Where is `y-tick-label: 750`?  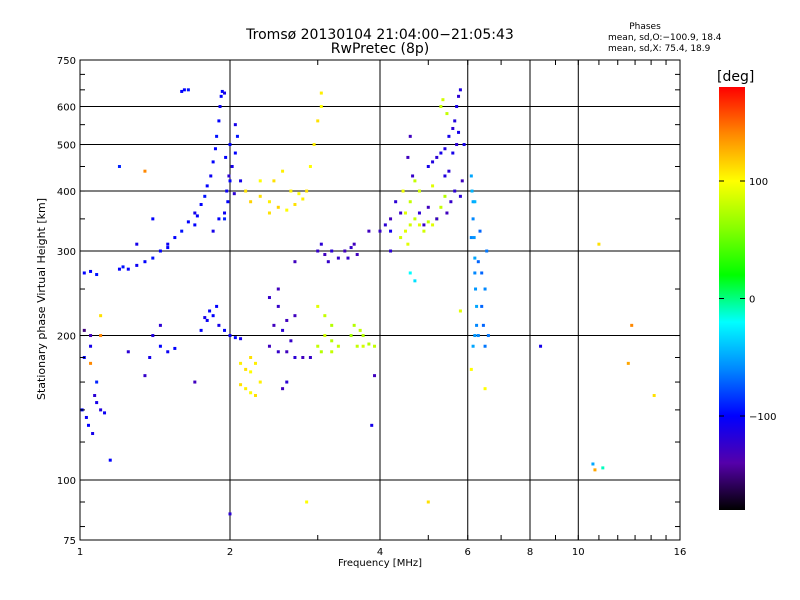 y-tick-label: 750 is located at coordinates (66, 61).